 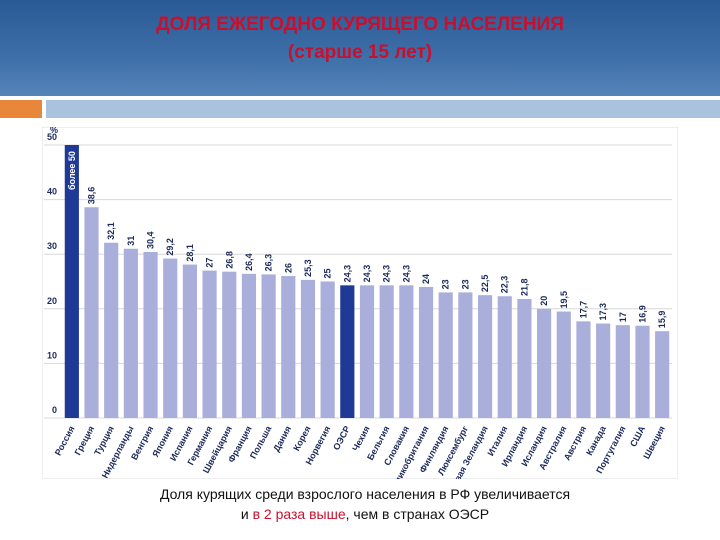 What do you see at coordinates (623, 317) in the screenshot?
I see `value-label: 17` at bounding box center [623, 317].